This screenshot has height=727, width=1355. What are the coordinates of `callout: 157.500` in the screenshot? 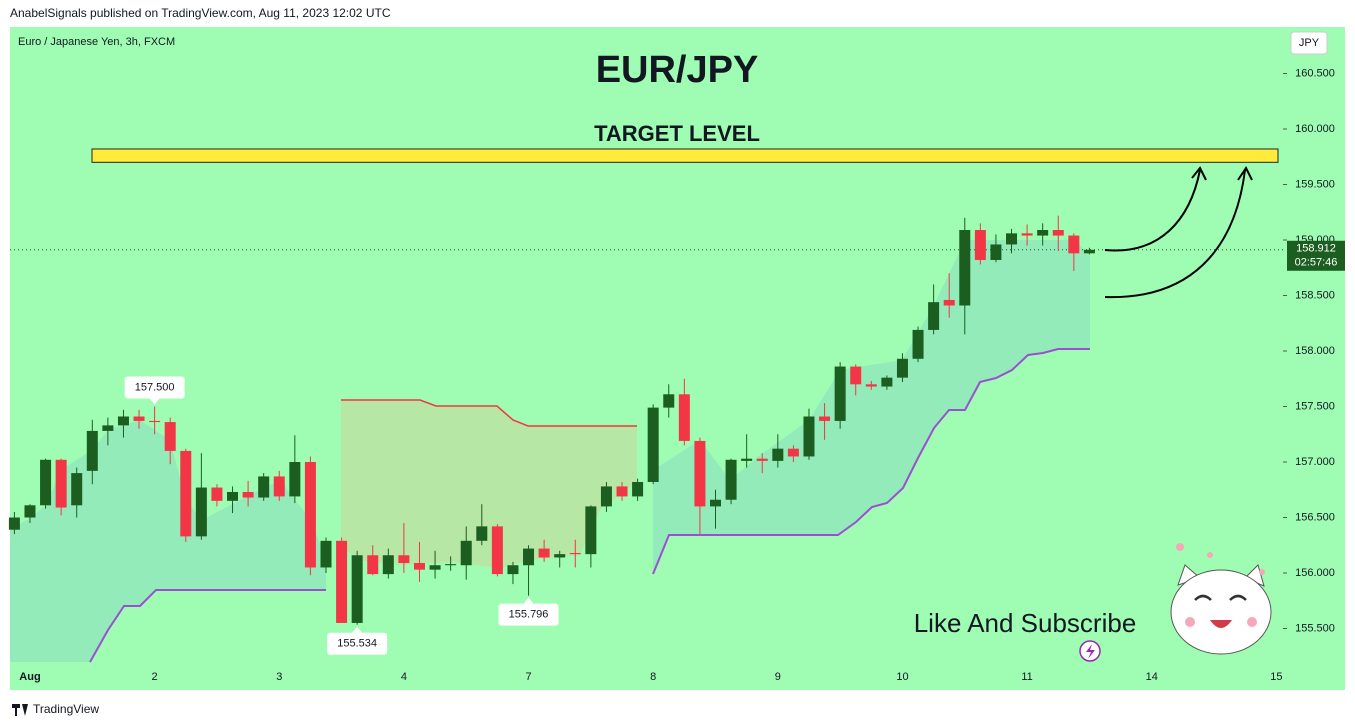 It's located at (154, 390).